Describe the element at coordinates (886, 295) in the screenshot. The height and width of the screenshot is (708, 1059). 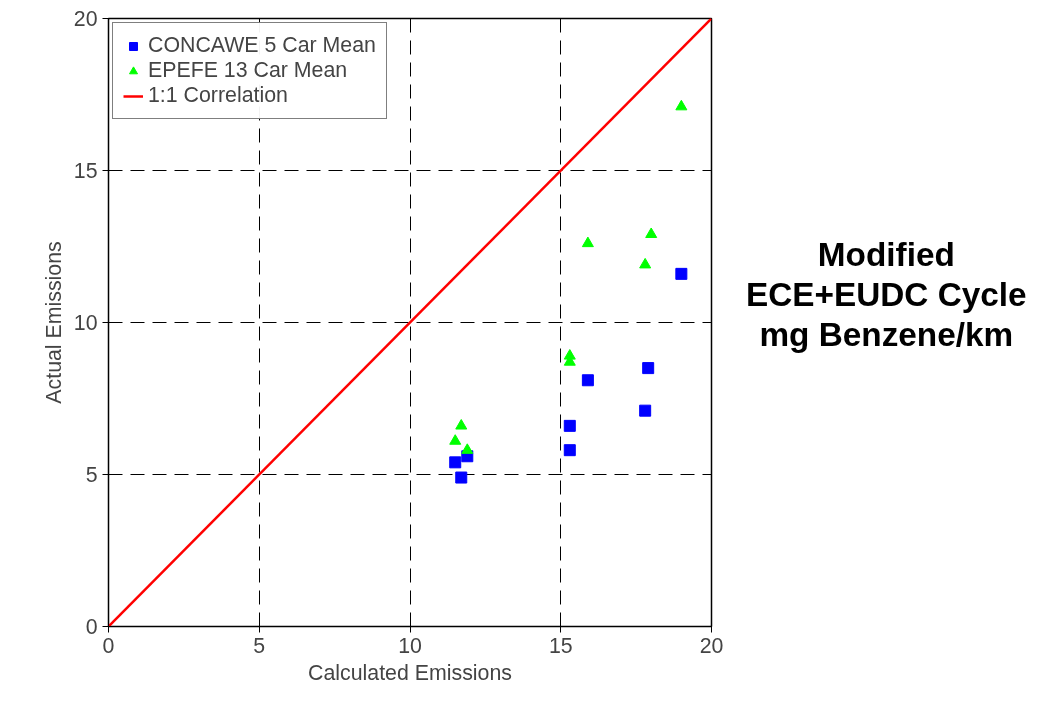
I see `text: Modified ECE+EUDC Cycle mg Benzene/km` at that location.